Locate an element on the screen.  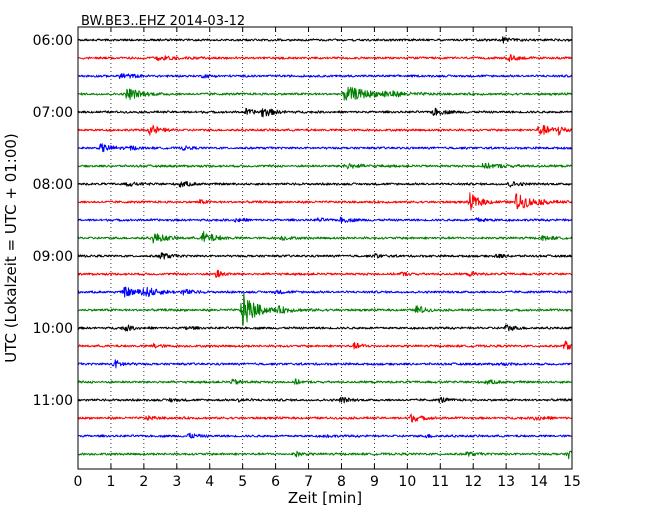
y-tick-label-0: 06:00 is located at coordinates (53, 41).